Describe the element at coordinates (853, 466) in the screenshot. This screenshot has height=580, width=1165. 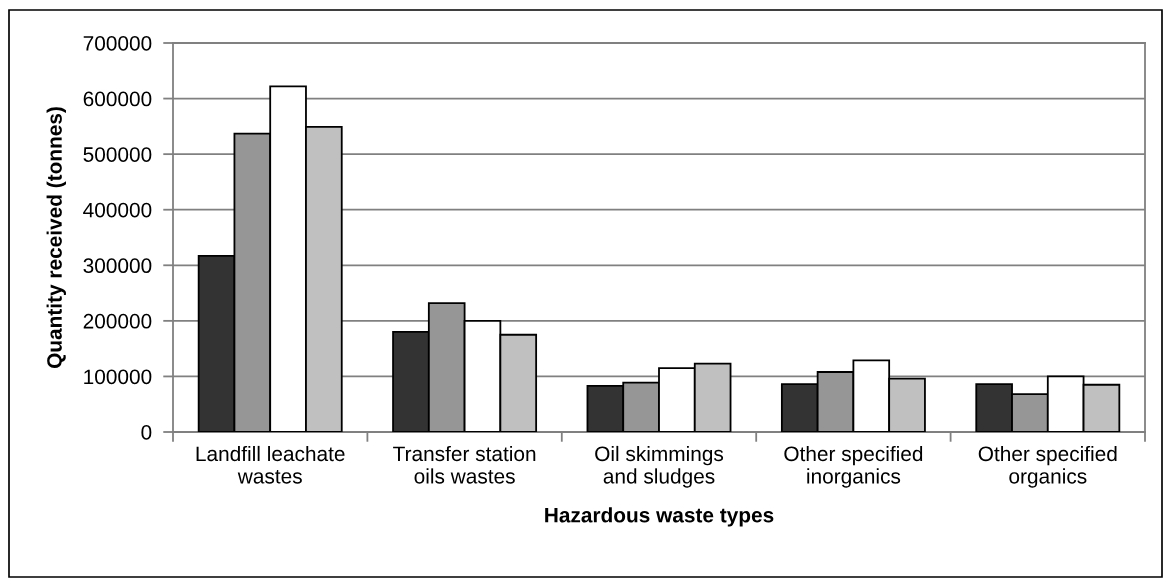
I see `x-tick-label: Other specified inorganics` at that location.